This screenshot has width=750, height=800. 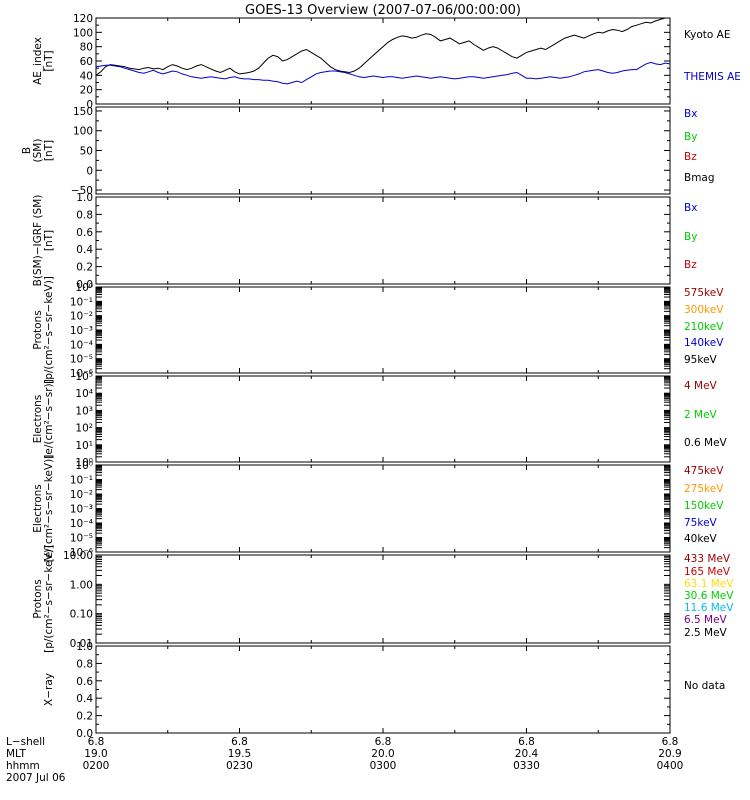 I want to click on yaxis-label: B(SM)−IGRF (SM)[nT], so click(x=43, y=241).